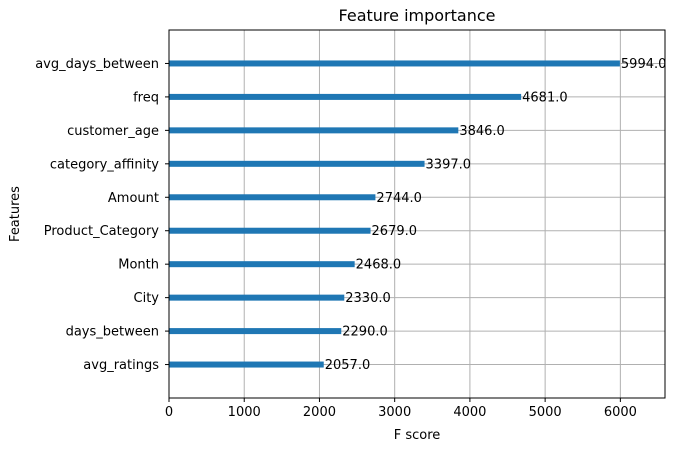  Describe the element at coordinates (97, 64) in the screenshot. I see `y-tick-label: avg_days_between` at that location.